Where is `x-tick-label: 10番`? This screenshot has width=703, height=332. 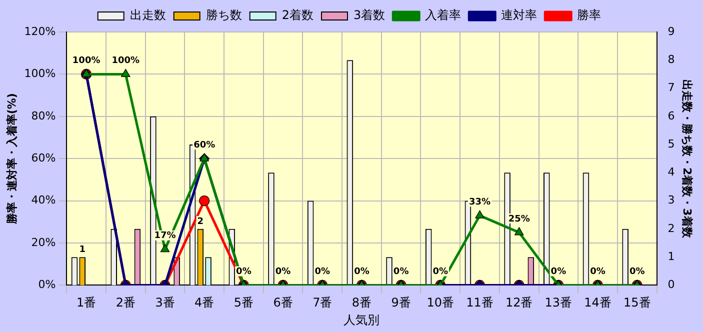
x-tick-label: 10番 is located at coordinates (440, 303).